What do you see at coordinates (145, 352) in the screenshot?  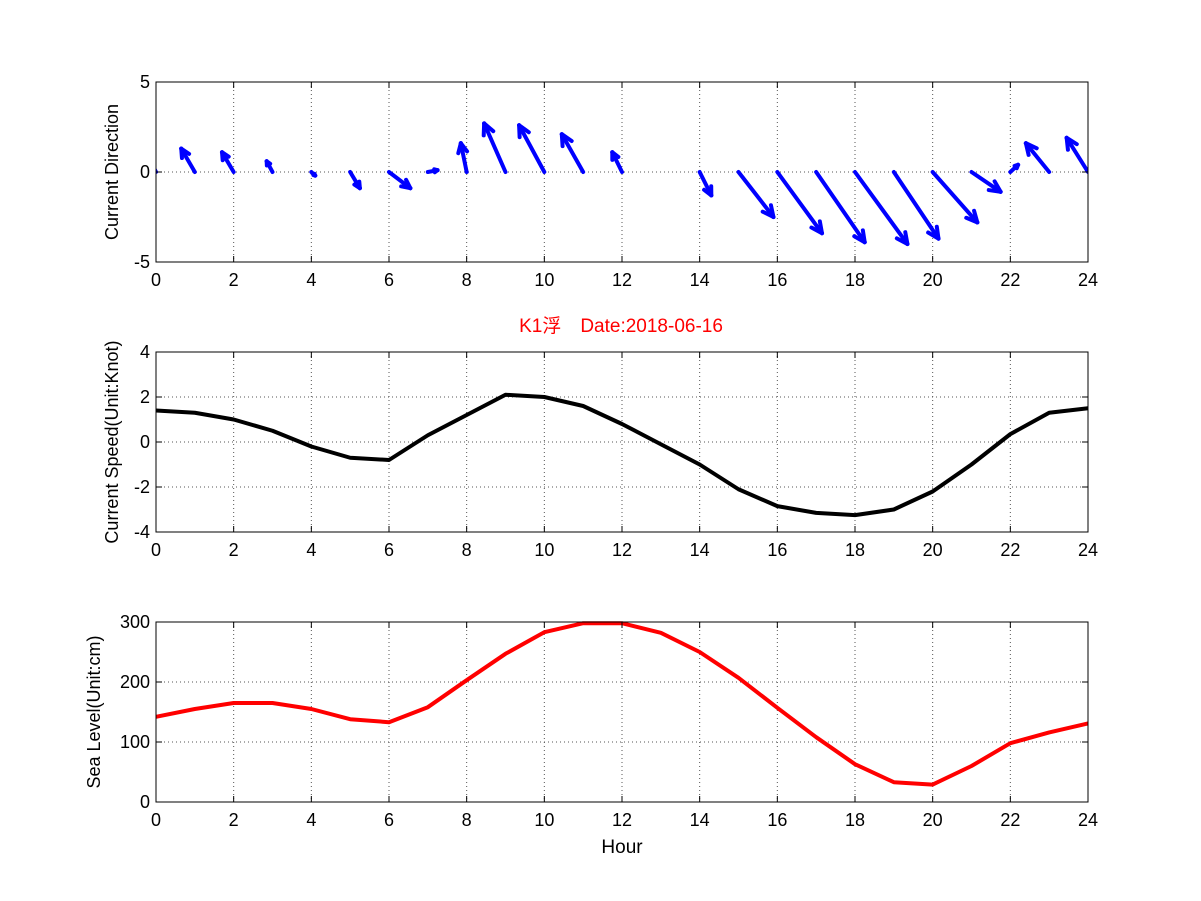 I see `y-tick-label: 4` at bounding box center [145, 352].